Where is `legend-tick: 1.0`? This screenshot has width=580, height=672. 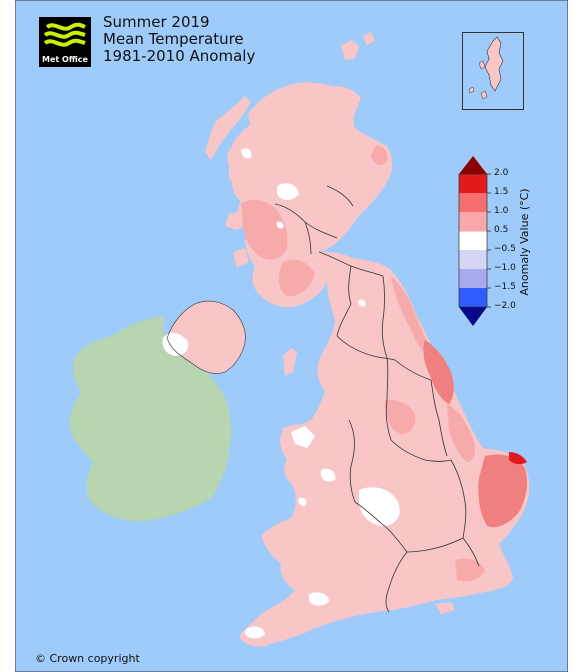
legend-tick: 1.0 is located at coordinates (501, 211).